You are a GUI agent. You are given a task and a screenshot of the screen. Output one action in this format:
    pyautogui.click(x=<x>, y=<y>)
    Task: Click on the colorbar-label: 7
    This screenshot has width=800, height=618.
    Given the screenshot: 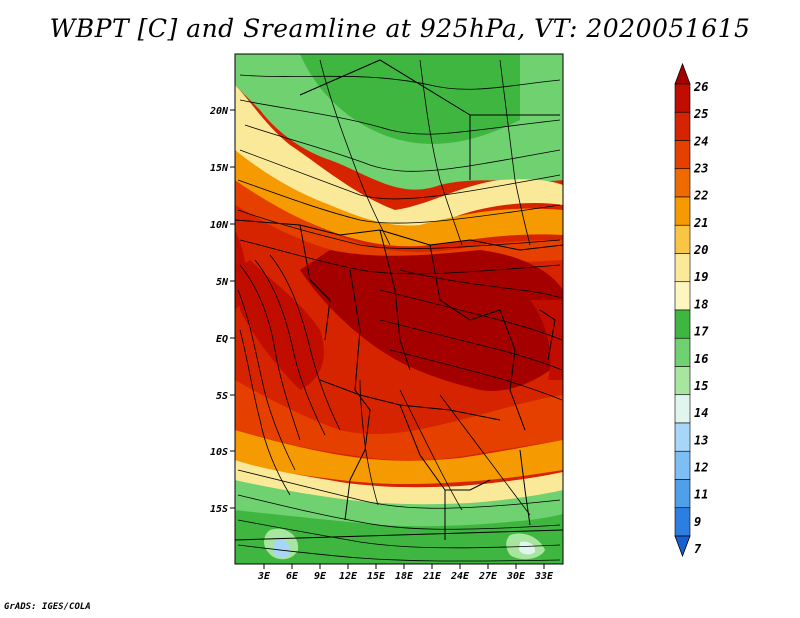 What is the action you would take?
    pyautogui.click(x=698, y=549)
    